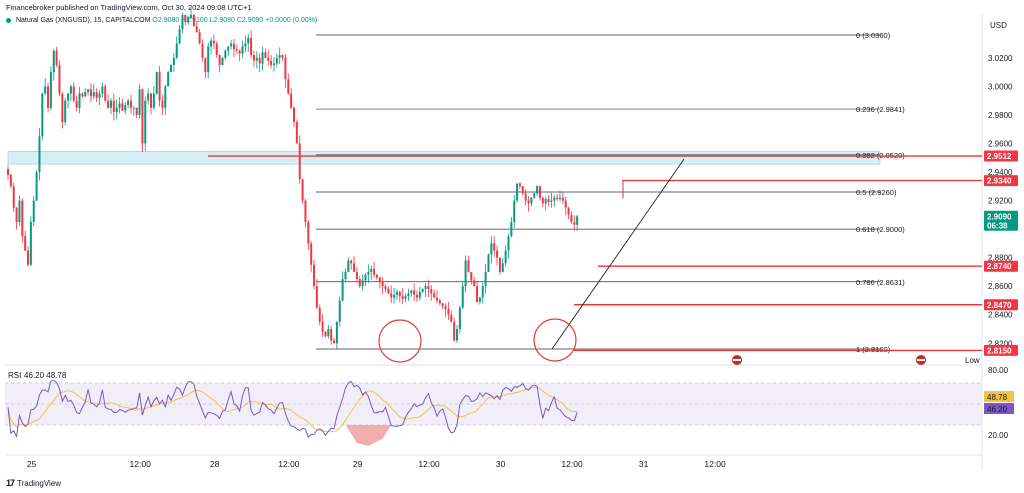 This screenshot has width=1024, height=493. Describe the element at coordinates (921, 360) in the screenshot. I see `economic-event-icon` at that location.